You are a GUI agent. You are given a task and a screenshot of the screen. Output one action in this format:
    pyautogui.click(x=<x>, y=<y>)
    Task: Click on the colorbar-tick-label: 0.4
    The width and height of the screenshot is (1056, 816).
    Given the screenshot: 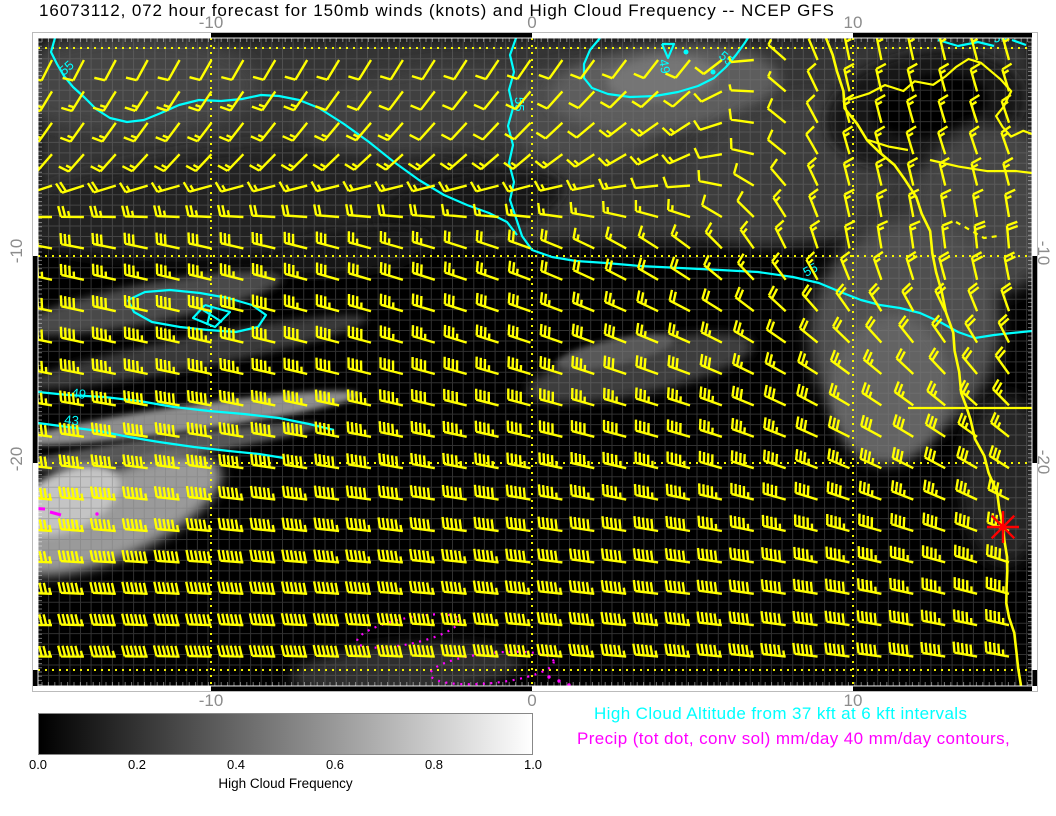 What is the action you would take?
    pyautogui.click(x=236, y=764)
    